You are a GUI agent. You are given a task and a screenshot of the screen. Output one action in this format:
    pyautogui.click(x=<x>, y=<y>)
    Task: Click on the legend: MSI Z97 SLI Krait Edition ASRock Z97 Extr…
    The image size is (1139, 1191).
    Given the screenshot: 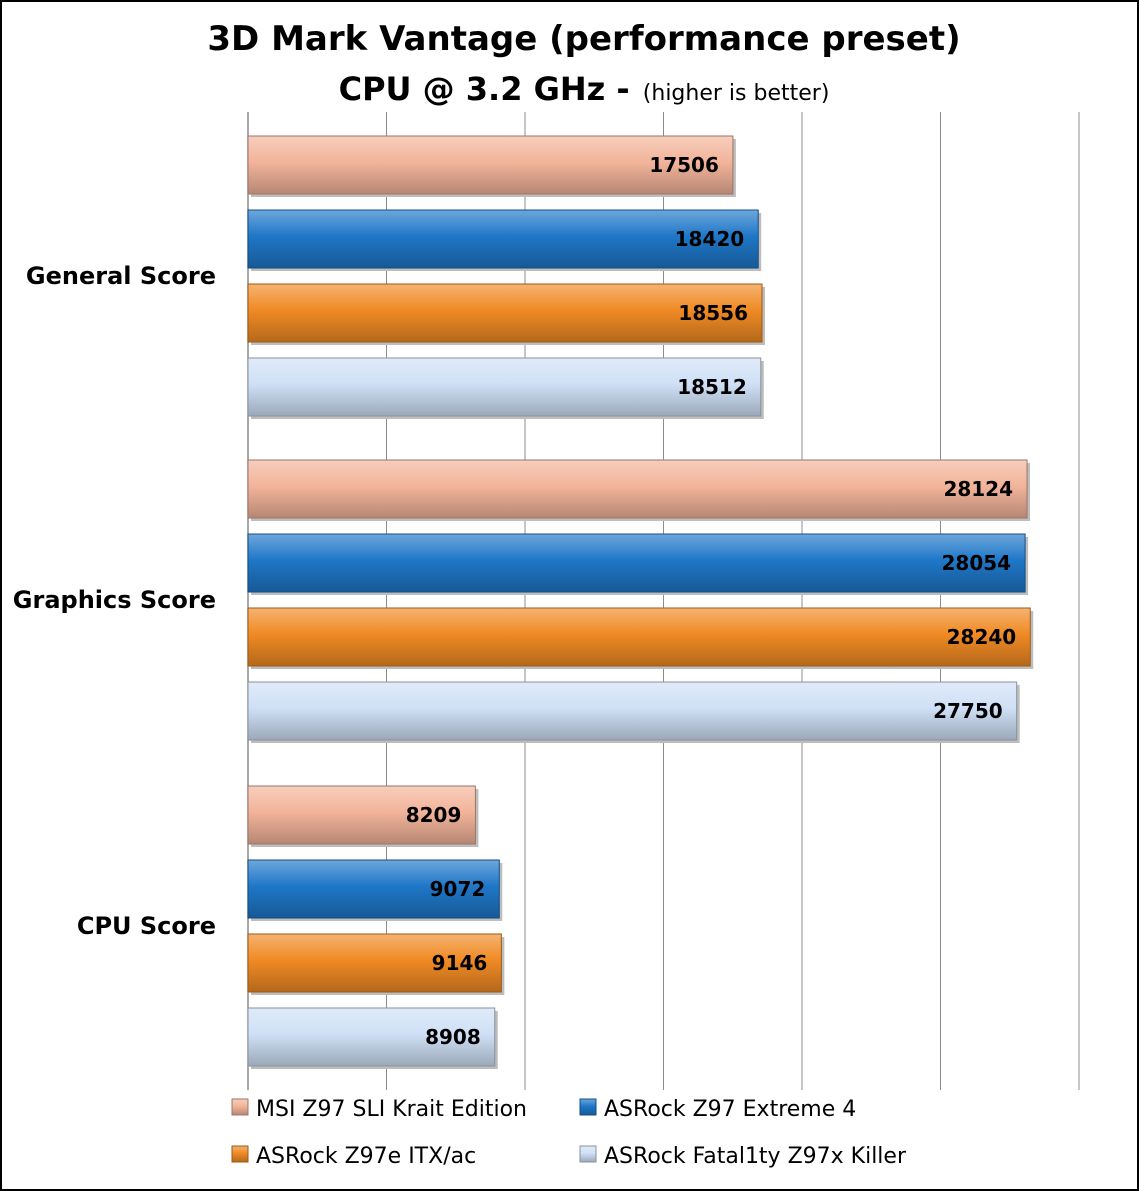 What is the action you would take?
    pyautogui.click(x=569, y=1133)
    